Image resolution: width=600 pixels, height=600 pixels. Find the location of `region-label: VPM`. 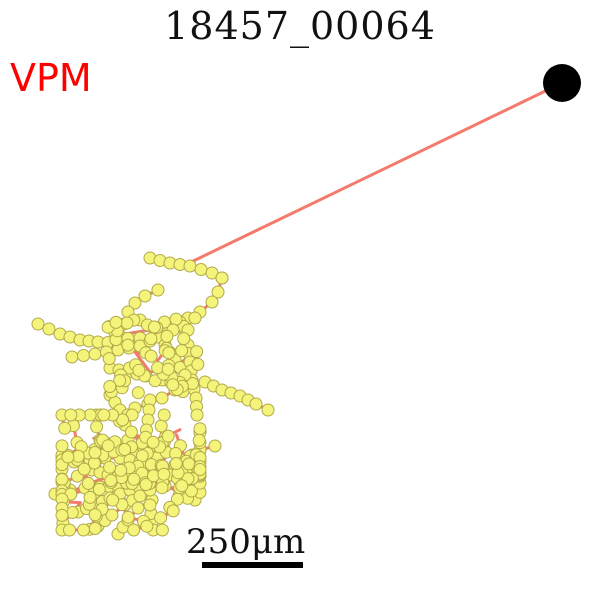

region-label: VPM is located at coordinates (51, 78).